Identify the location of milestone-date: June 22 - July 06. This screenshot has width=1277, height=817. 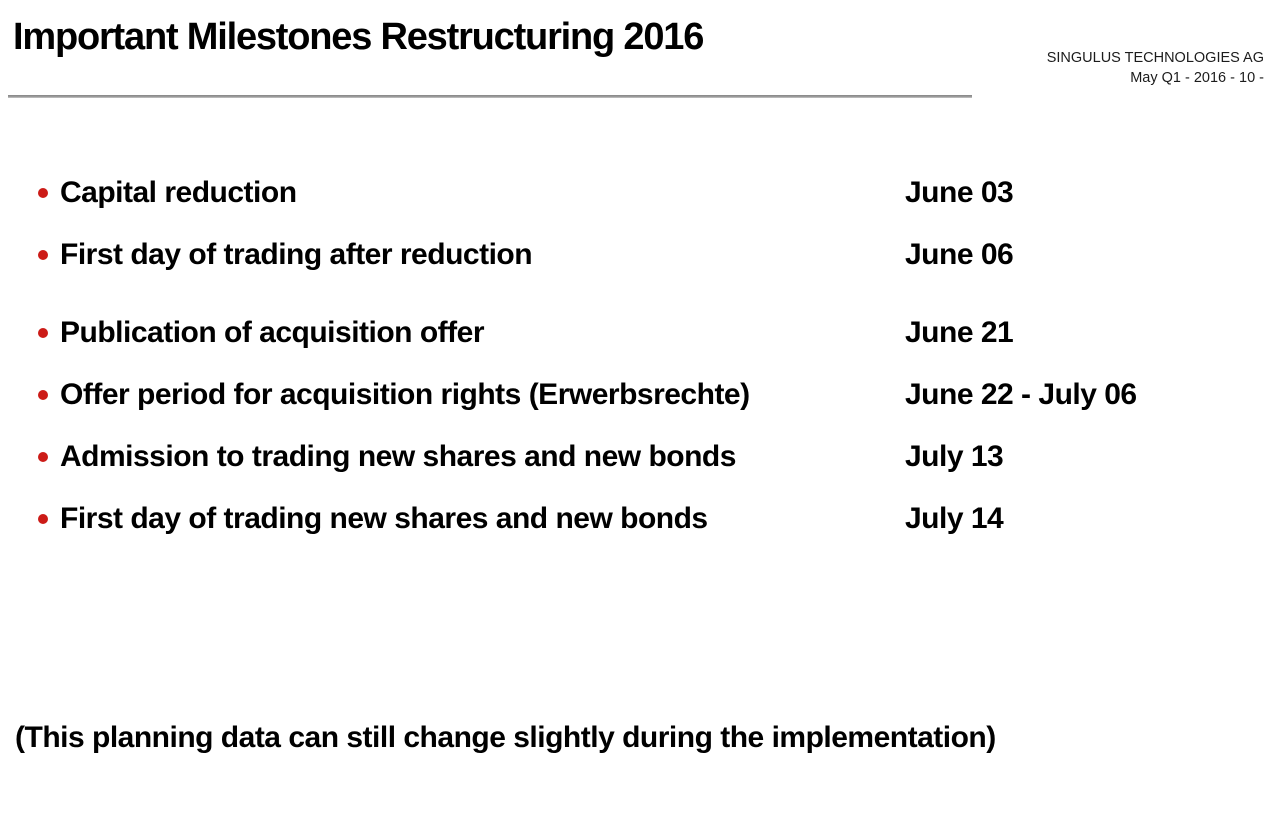
(1021, 394).